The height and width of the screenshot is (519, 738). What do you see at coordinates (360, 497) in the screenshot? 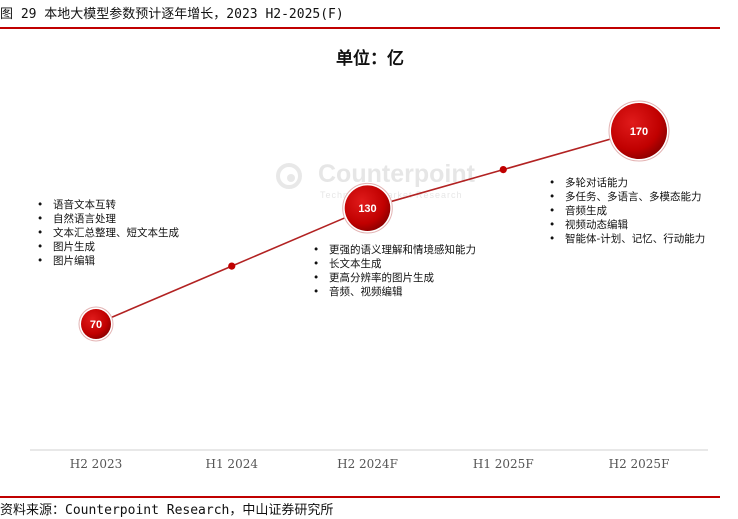
I see `bottom-divider` at bounding box center [360, 497].